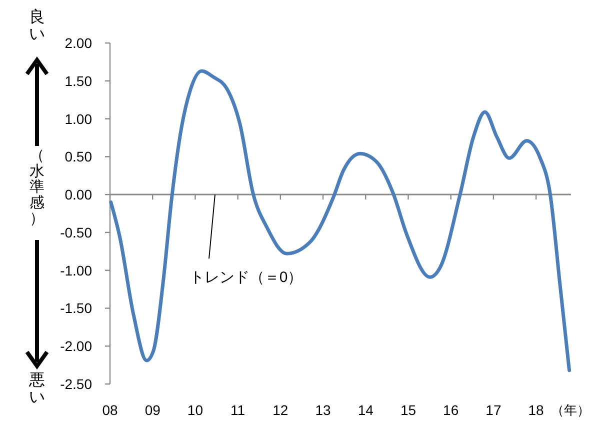 The width and height of the screenshot is (592, 426). Describe the element at coordinates (195, 410) in the screenshot. I see `x-tick-label: 10` at that location.